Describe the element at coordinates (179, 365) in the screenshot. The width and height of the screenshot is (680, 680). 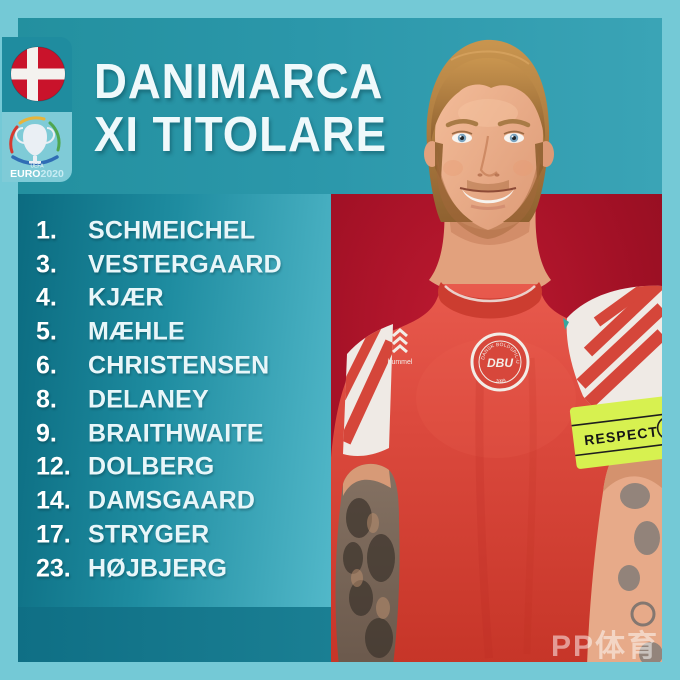
I see `player-name: CHRISTENSEN` at that location.